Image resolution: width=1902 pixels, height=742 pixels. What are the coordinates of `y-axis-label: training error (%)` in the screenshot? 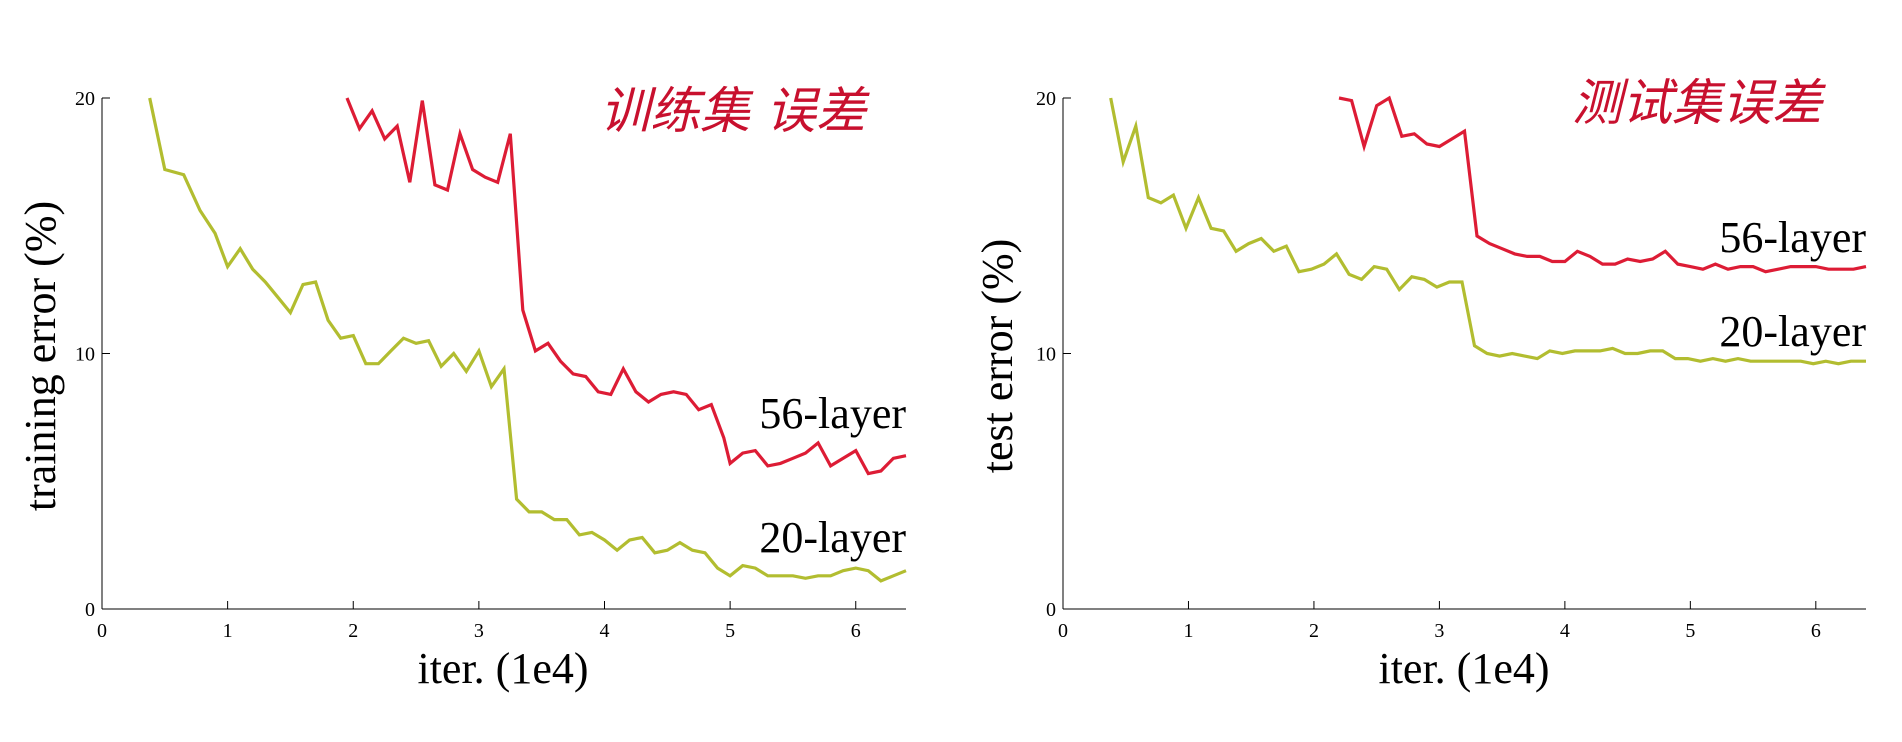 It's located at (40, 356).